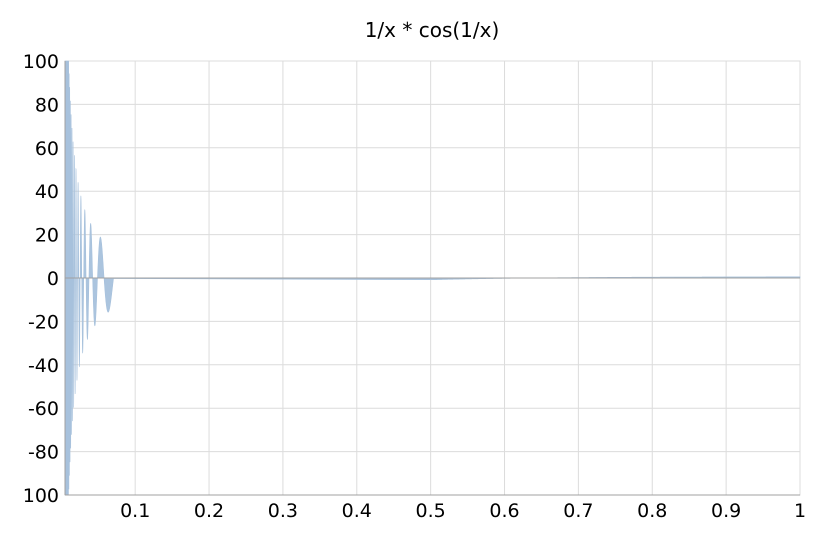  What do you see at coordinates (43, 366) in the screenshot?
I see `y-tick-label: -40` at bounding box center [43, 366].